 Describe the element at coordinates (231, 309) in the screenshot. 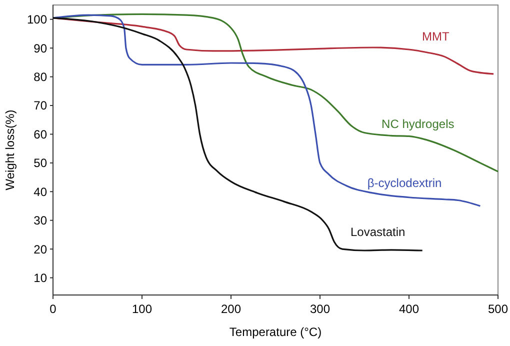

I see `x-tick-label: 200` at that location.